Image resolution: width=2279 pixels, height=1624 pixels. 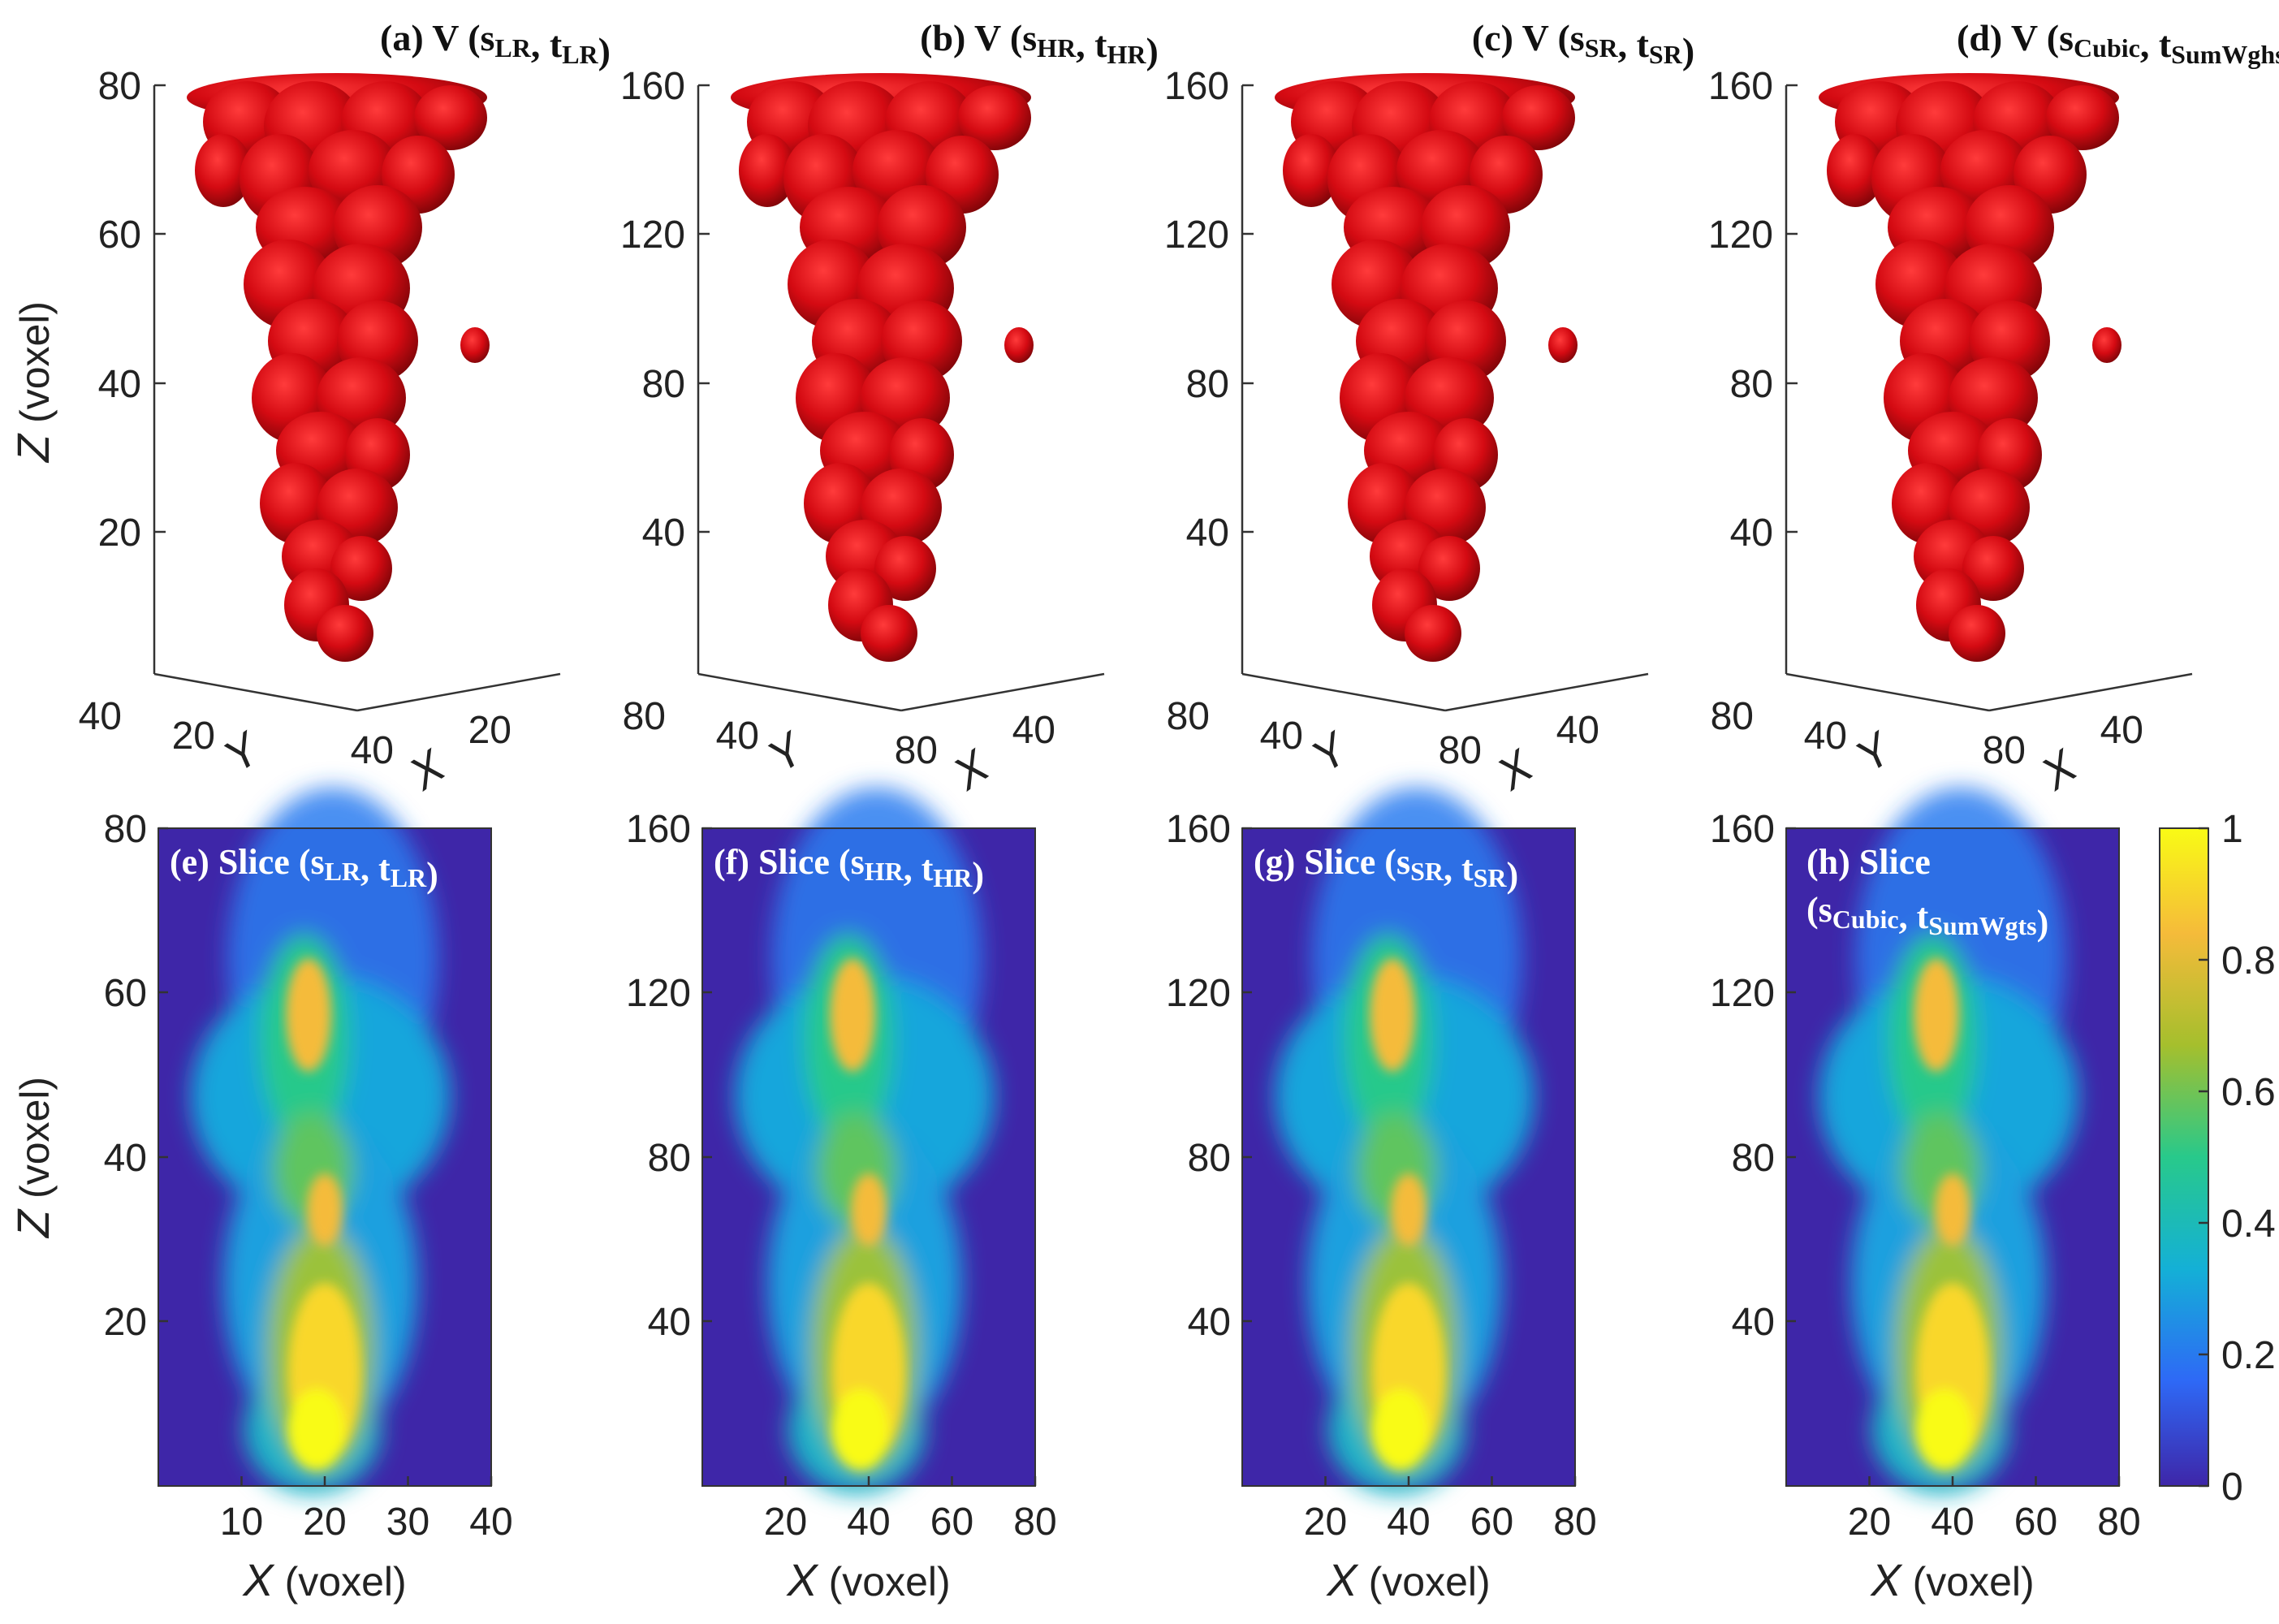 What do you see at coordinates (304, 868) in the screenshot?
I see `panel-title: (e) Slice (sLR, tLR)` at bounding box center [304, 868].